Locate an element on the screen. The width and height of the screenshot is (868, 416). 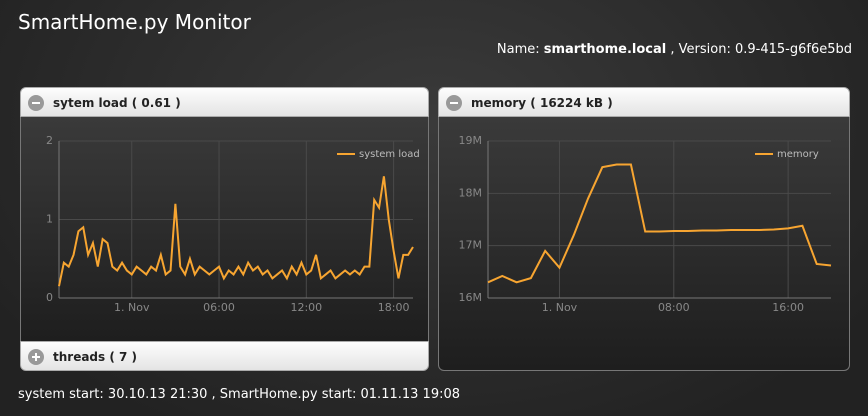
panel-header: memory ( 16224 kB ) is located at coordinates (644, 102).